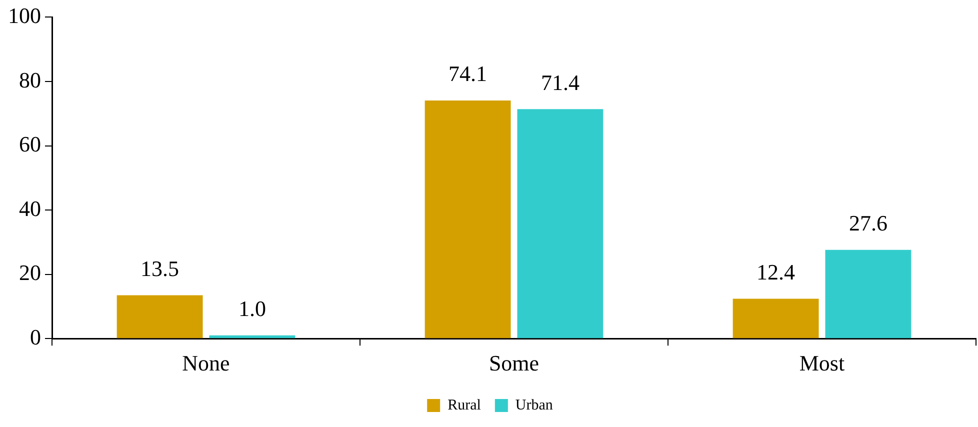  What do you see at coordinates (30, 273) in the screenshot?
I see `y-tick-label: 20` at bounding box center [30, 273].